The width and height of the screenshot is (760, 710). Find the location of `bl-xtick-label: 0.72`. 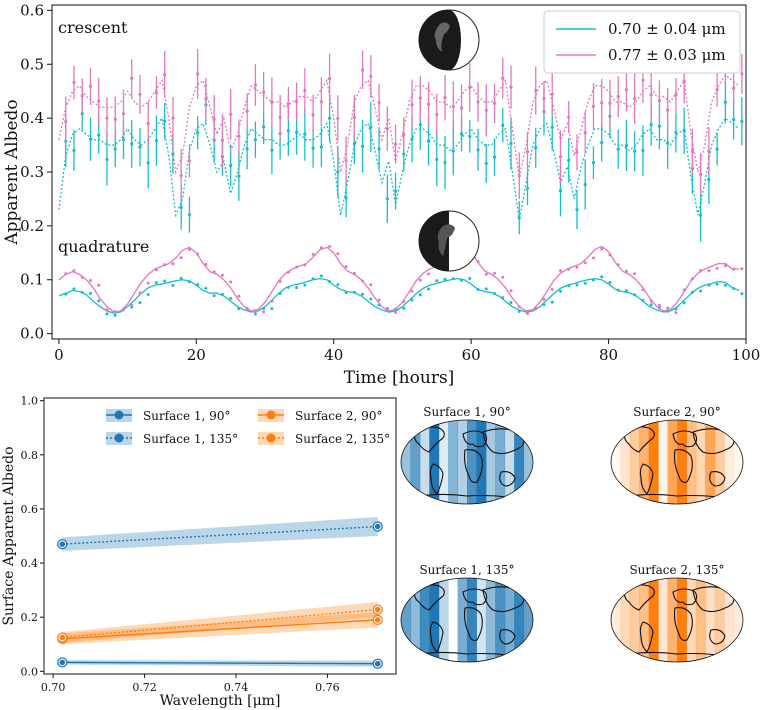

bl-xtick-label: 0.72 is located at coordinates (144, 687).